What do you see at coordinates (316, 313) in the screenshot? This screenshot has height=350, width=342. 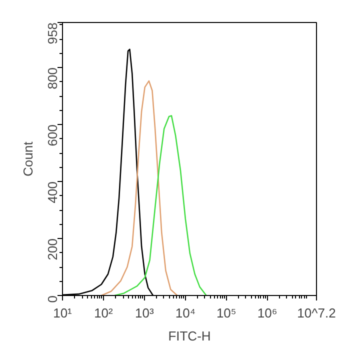 I see `x-tick-label: 10^7.2` at bounding box center [316, 313].